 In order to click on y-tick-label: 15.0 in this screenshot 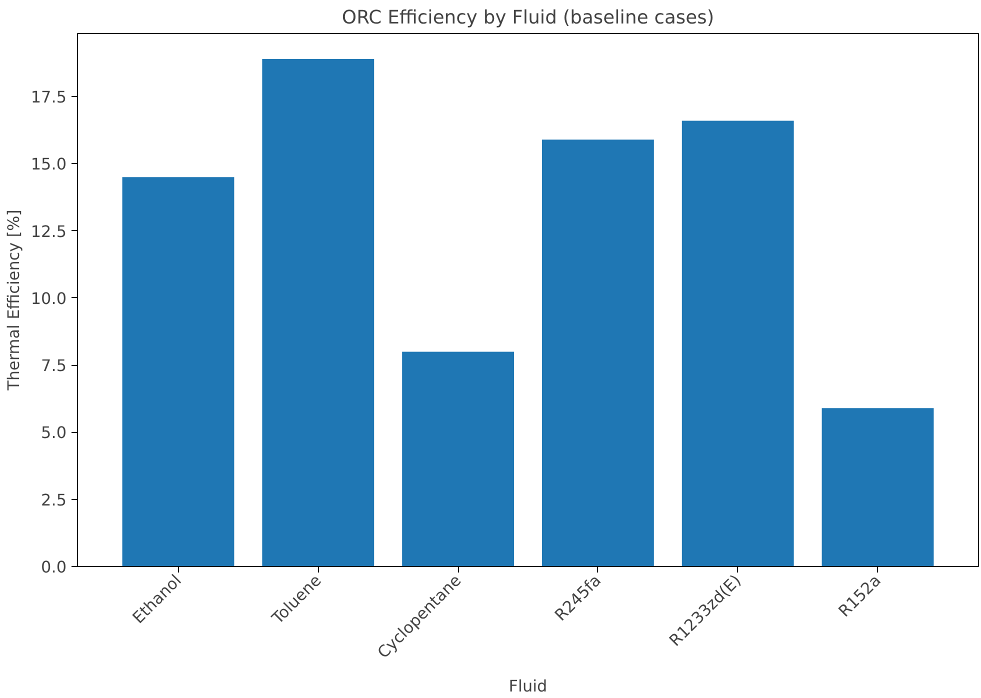, I will do `click(48, 164)`.